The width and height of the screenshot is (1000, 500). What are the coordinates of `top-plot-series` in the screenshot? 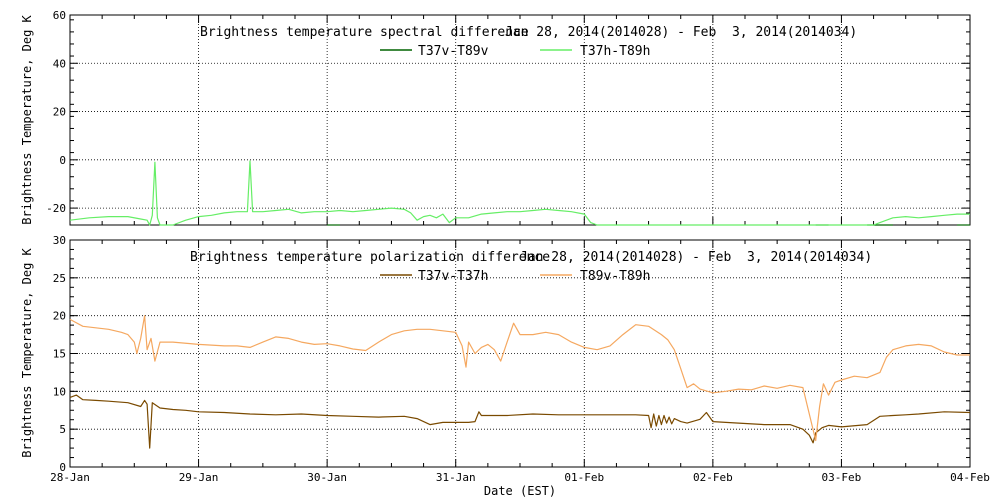 It's located at (519, 193).